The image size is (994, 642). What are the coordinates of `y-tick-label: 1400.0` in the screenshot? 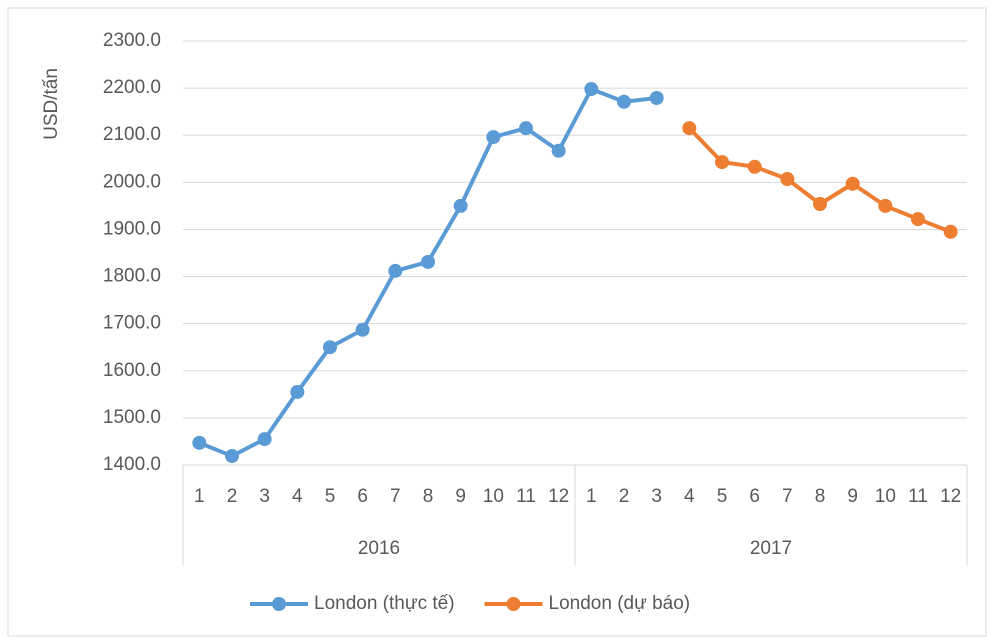 It's located at (132, 464).